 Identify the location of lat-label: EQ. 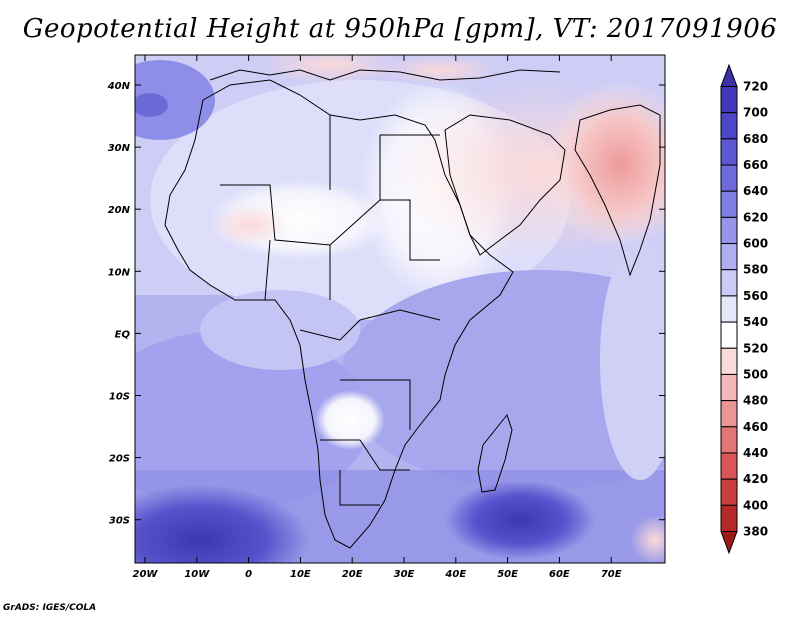
(123, 334).